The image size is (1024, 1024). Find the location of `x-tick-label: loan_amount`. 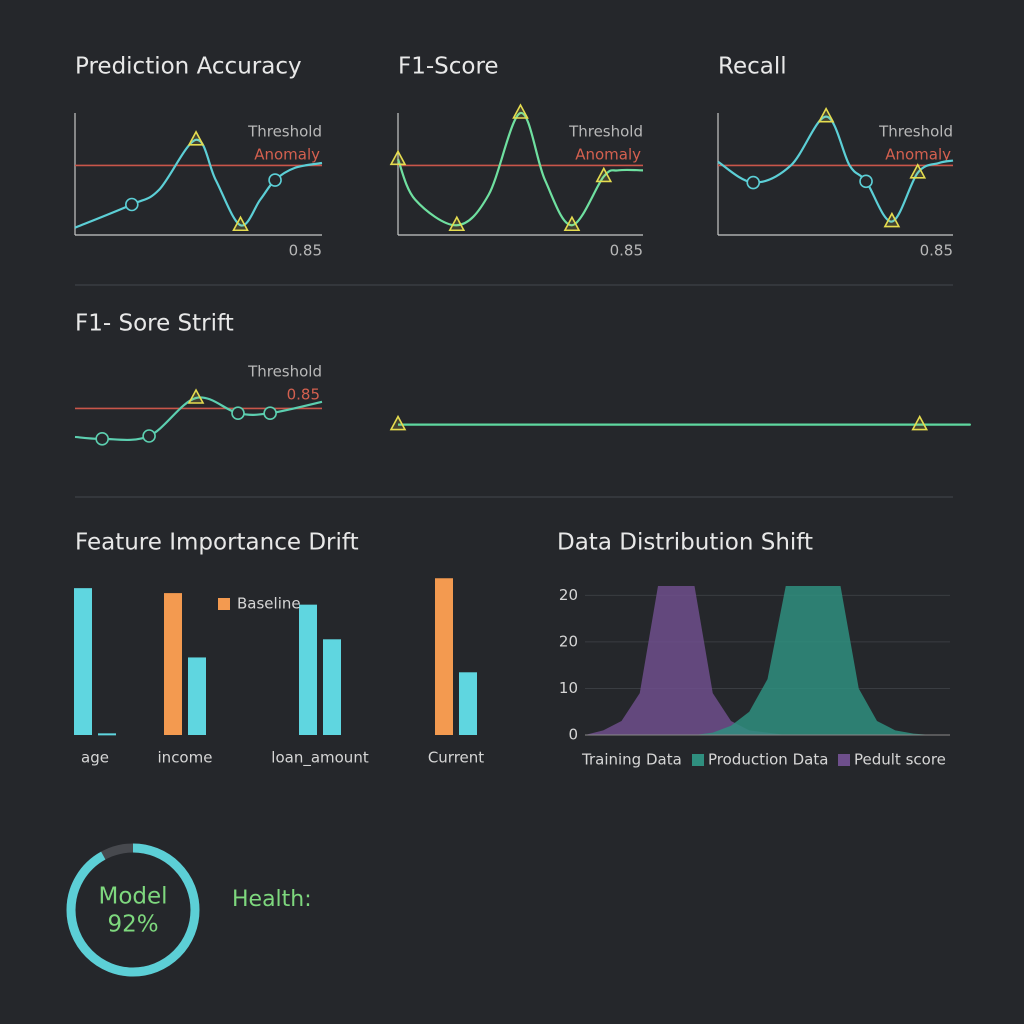

x-tick-label: loan_amount is located at coordinates (320, 758).